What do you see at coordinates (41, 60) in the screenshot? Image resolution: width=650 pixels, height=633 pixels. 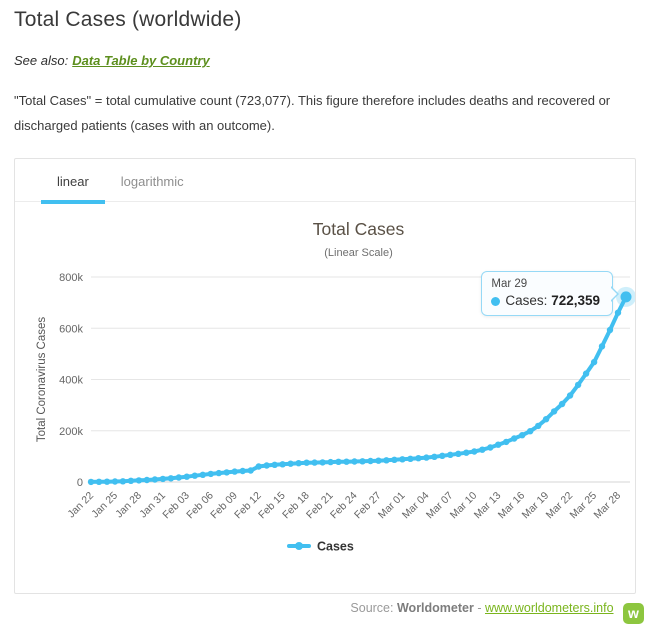 I see `see-also-label: See also:` at bounding box center [41, 60].